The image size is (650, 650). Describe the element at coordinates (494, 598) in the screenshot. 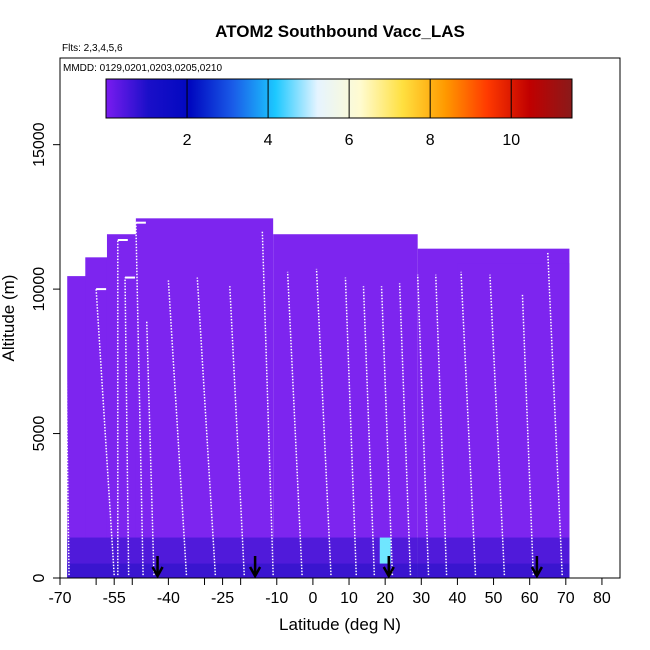

I see `x-tick-label: 50` at that location.